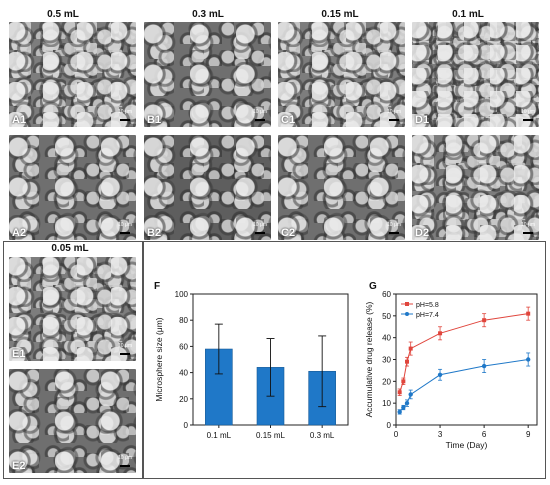 The height and width of the screenshot is (485, 550). Describe the element at coordinates (422, 233) in the screenshot. I see `panel-label-d2: D2` at that location.